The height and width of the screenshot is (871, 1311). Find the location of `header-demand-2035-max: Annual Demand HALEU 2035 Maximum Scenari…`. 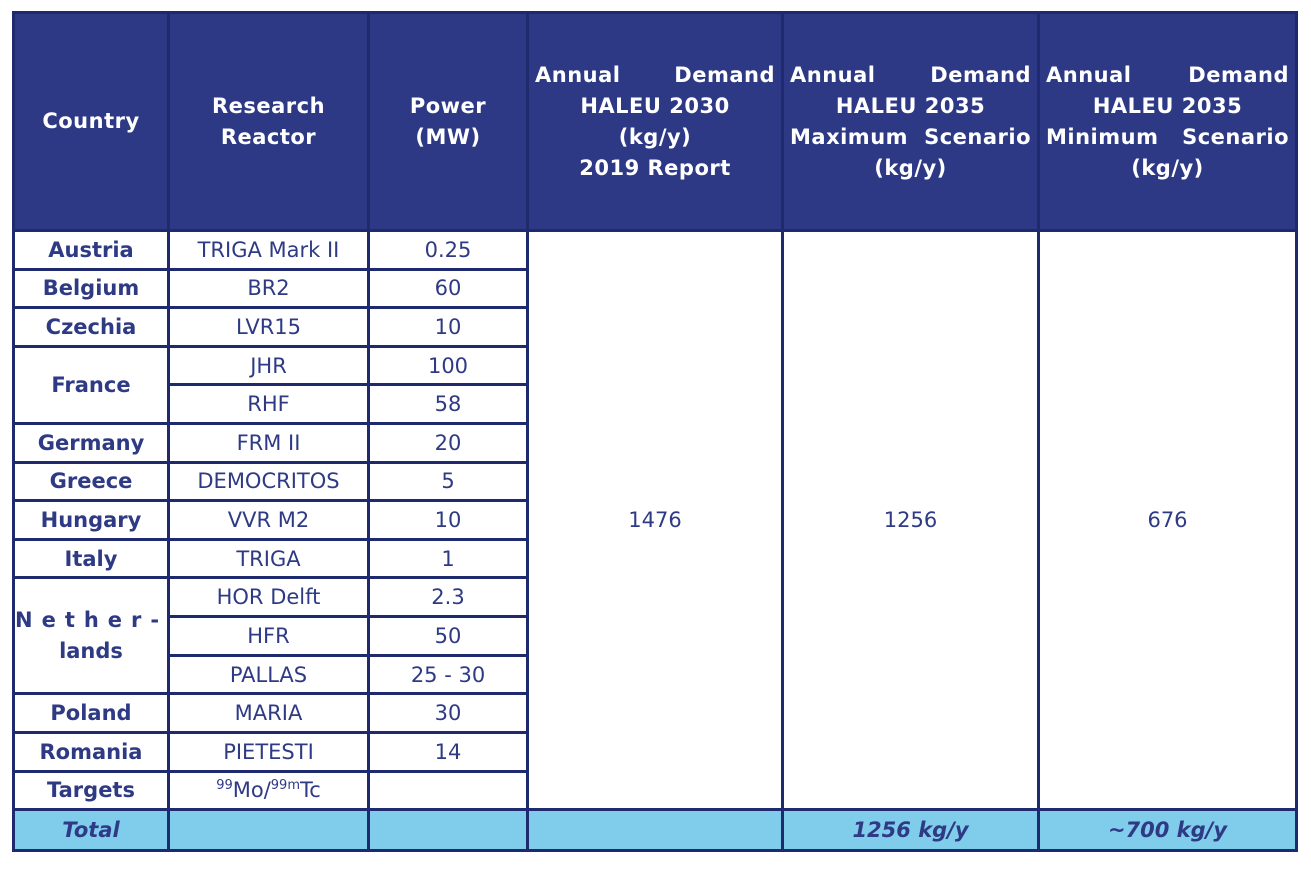

header-demand-2035-max: Annual Demand HALEU 2035 Maximum Scenari… is located at coordinates (910, 121).